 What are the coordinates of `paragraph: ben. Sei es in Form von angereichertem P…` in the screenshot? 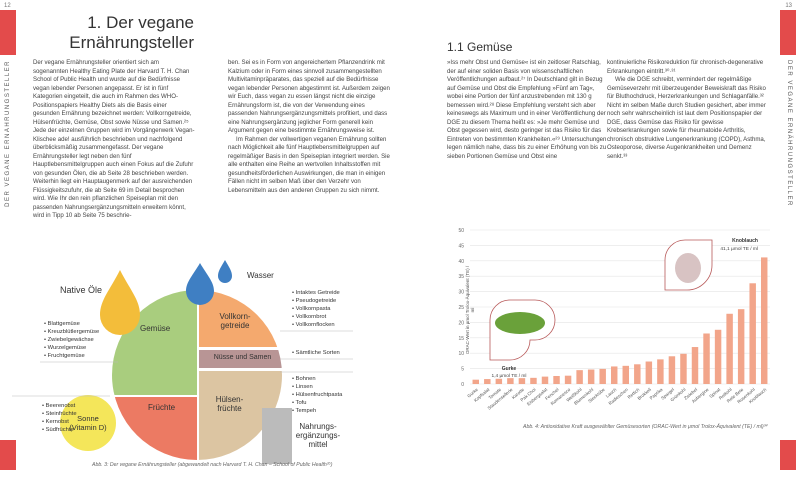 It's located at (309, 96).